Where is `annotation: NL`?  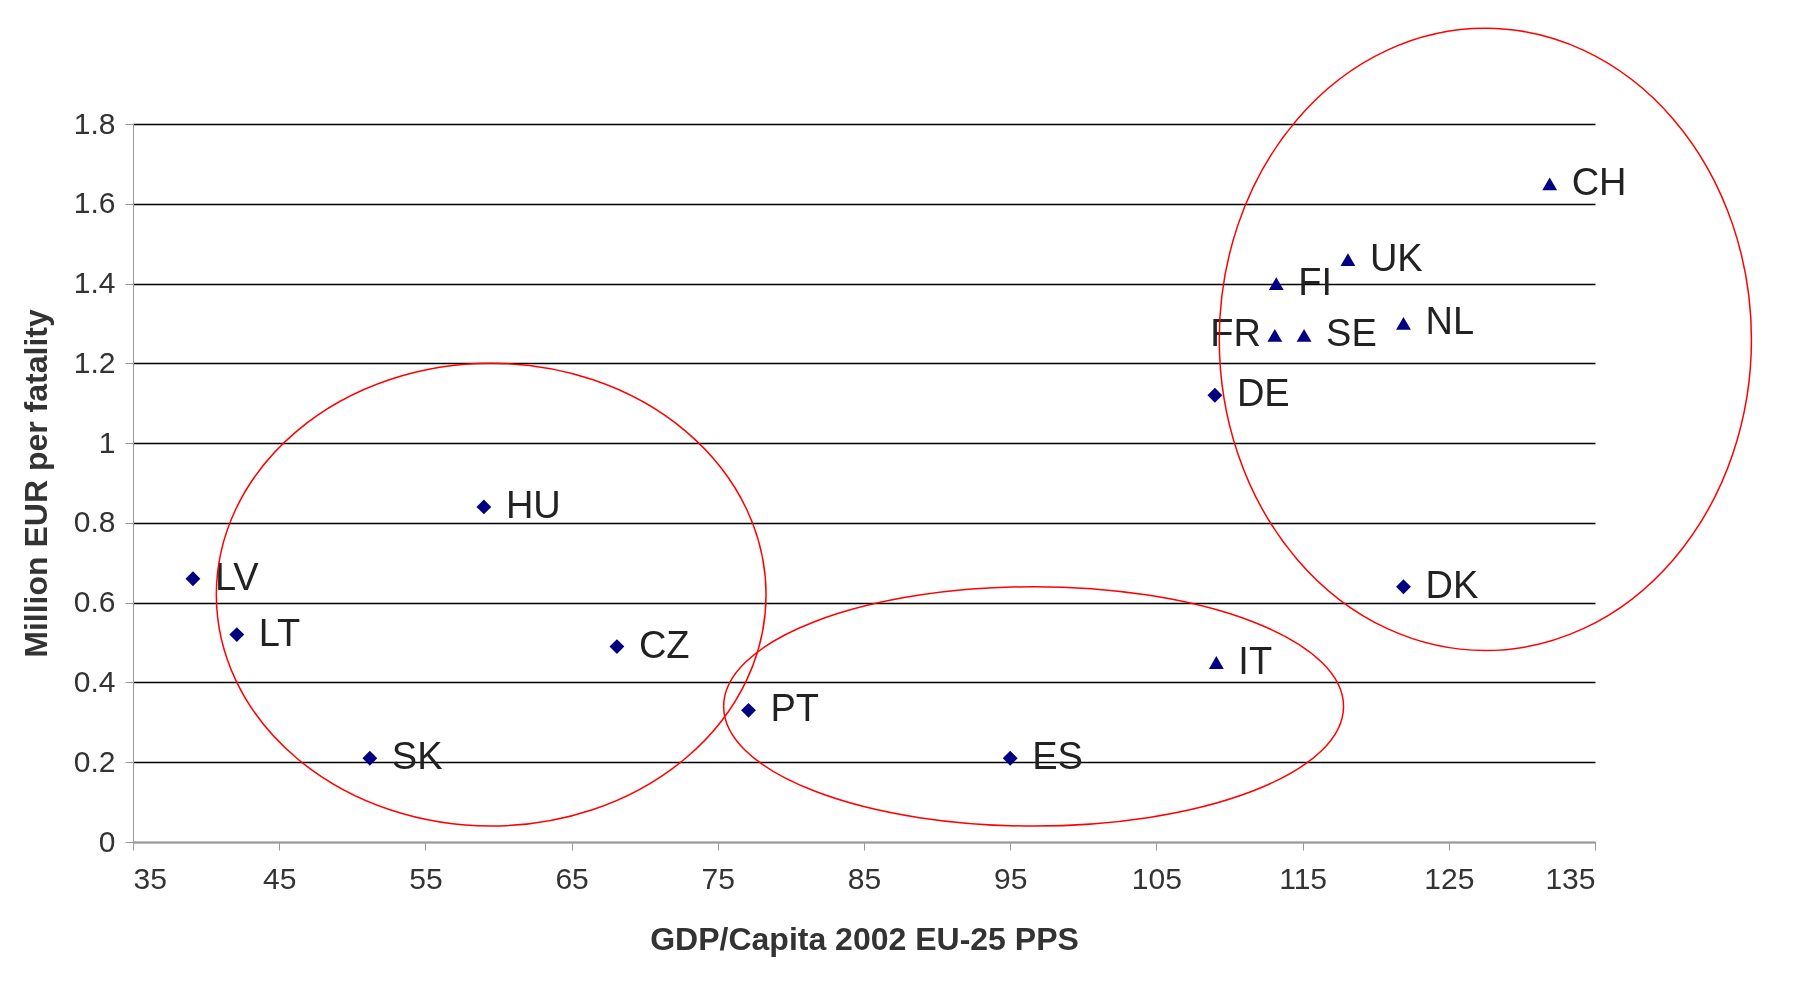 annotation: NL is located at coordinates (1450, 321).